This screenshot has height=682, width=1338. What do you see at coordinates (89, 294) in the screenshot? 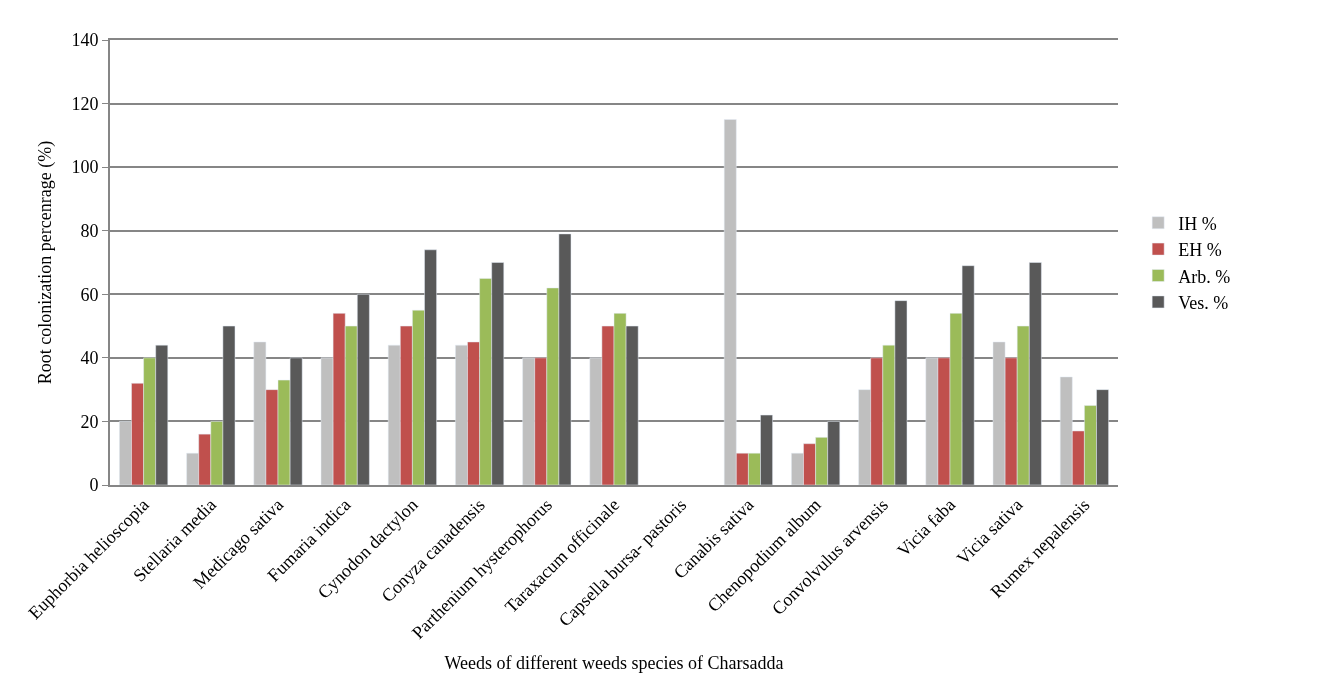
I see `y-tick-label: 60` at bounding box center [89, 294].